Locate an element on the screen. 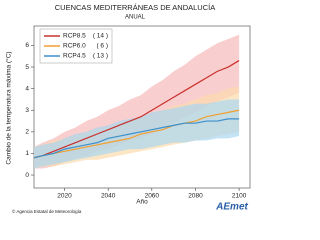 The height and width of the screenshot is (240, 320). x-tick-label: 2060 is located at coordinates (152, 196).